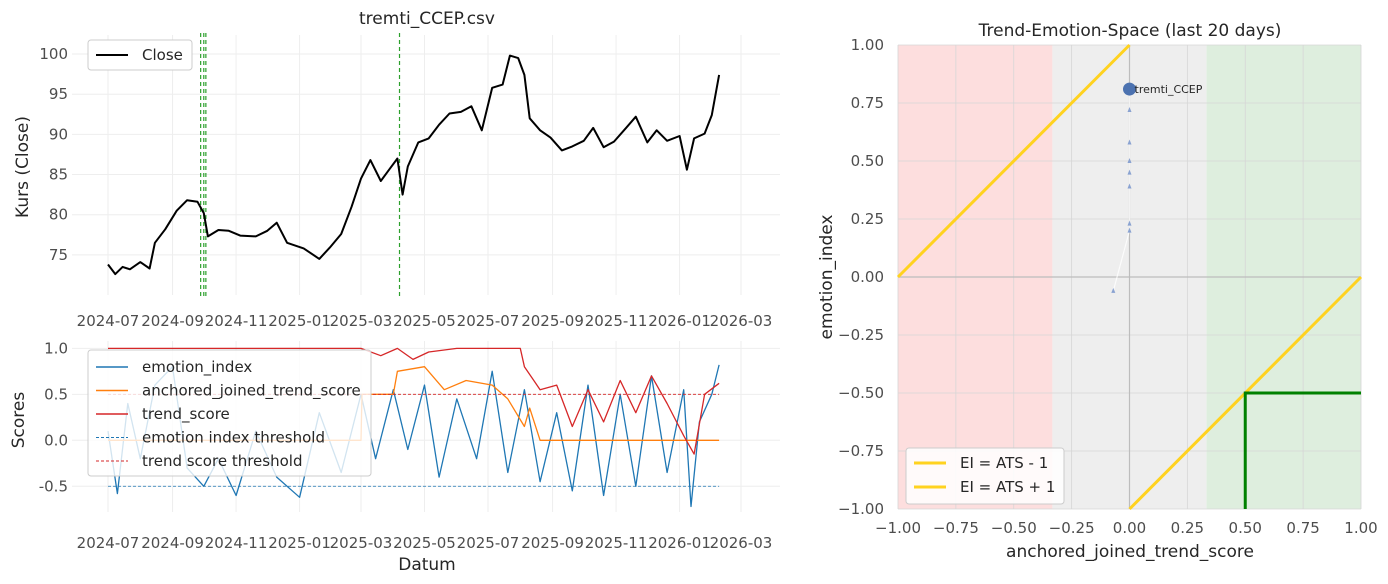 The height and width of the screenshot is (584, 1388). I want to click on space-x-tick-label: −0.75, so click(956, 528).